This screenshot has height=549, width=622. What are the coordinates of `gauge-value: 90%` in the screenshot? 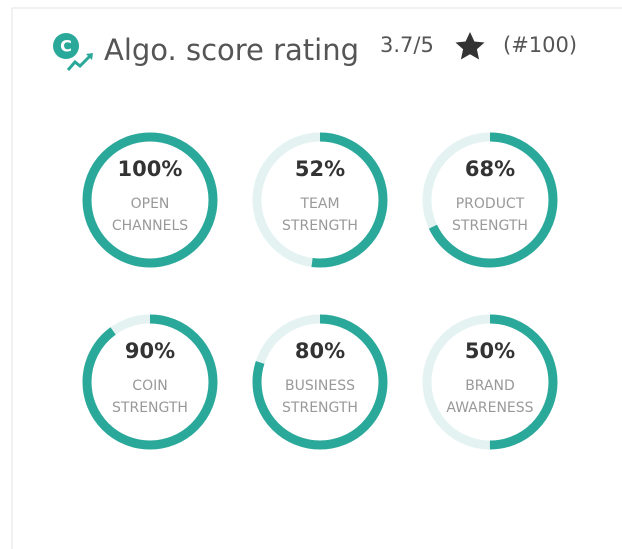 It's located at (150, 351).